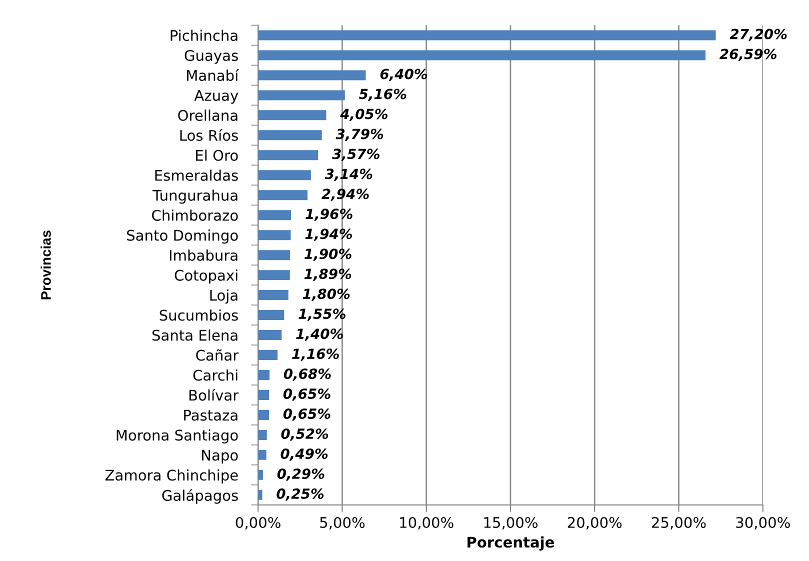  I want to click on data-label: 3,14%, so click(348, 174).